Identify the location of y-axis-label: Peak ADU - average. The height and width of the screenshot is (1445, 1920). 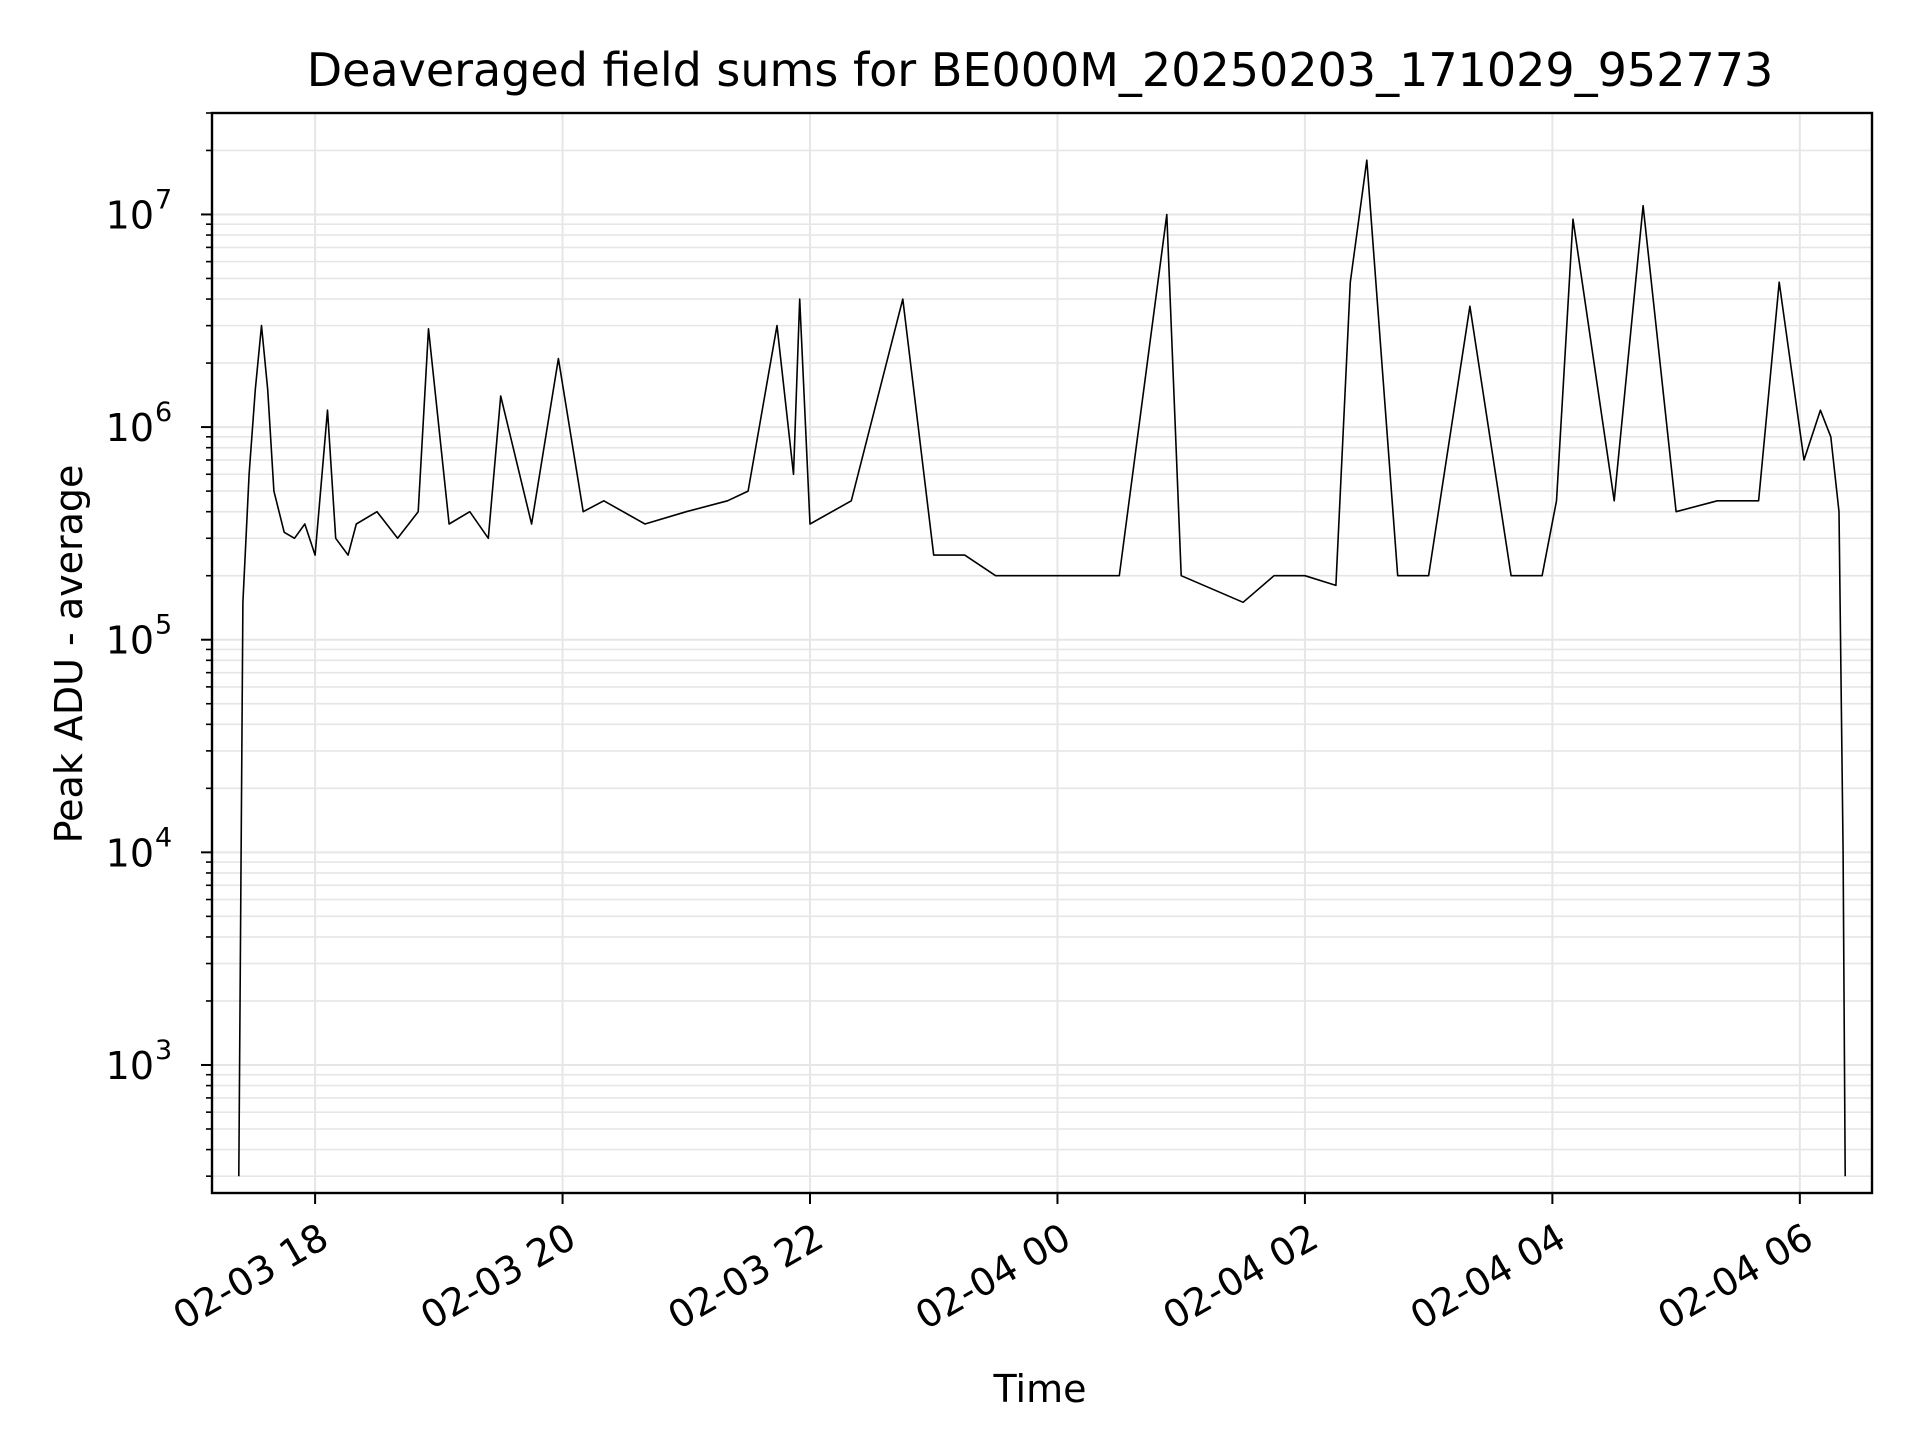
(69, 654).